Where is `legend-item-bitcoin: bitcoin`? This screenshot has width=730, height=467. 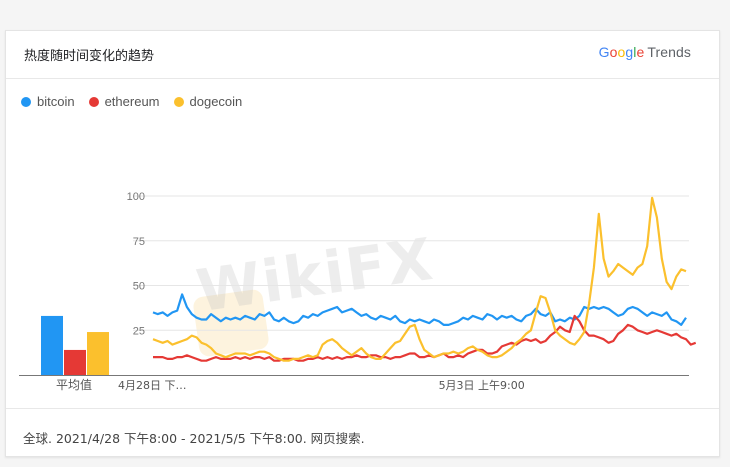 legend-item-bitcoin: bitcoin is located at coordinates (48, 101).